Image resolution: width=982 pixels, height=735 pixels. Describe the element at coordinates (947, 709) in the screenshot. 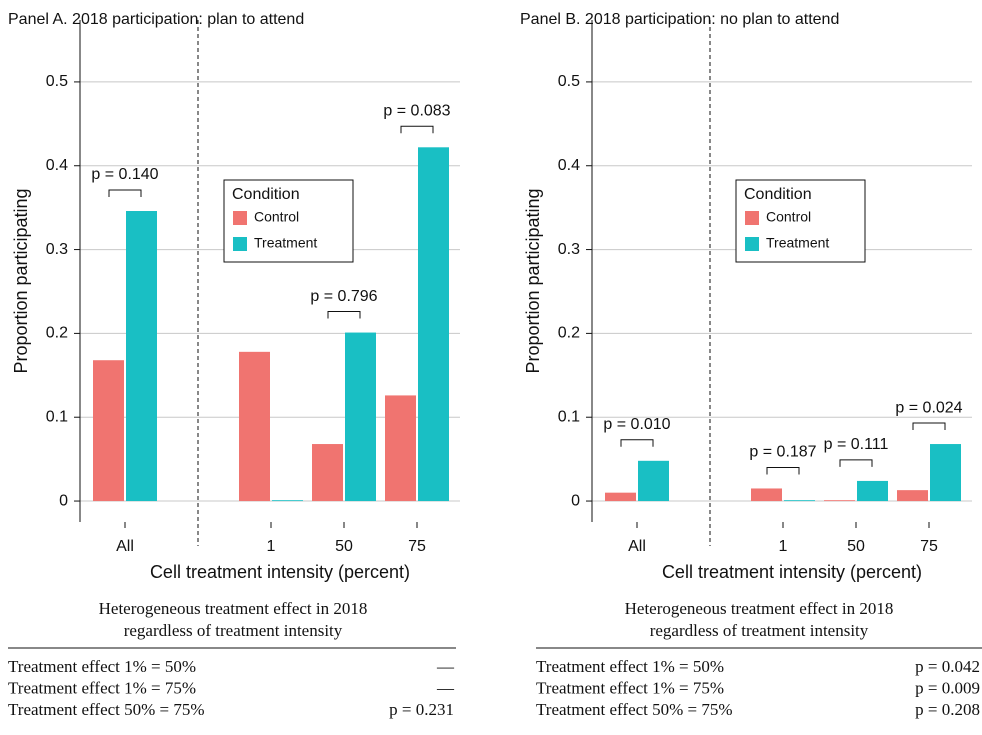

I see `row-value: p = 0.208` at that location.